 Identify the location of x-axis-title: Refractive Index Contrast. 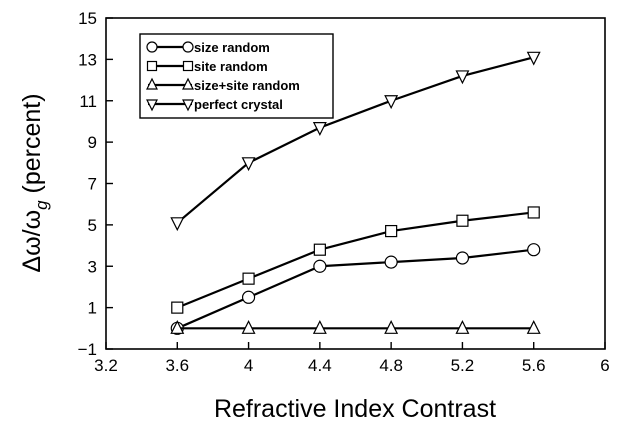
(355, 409).